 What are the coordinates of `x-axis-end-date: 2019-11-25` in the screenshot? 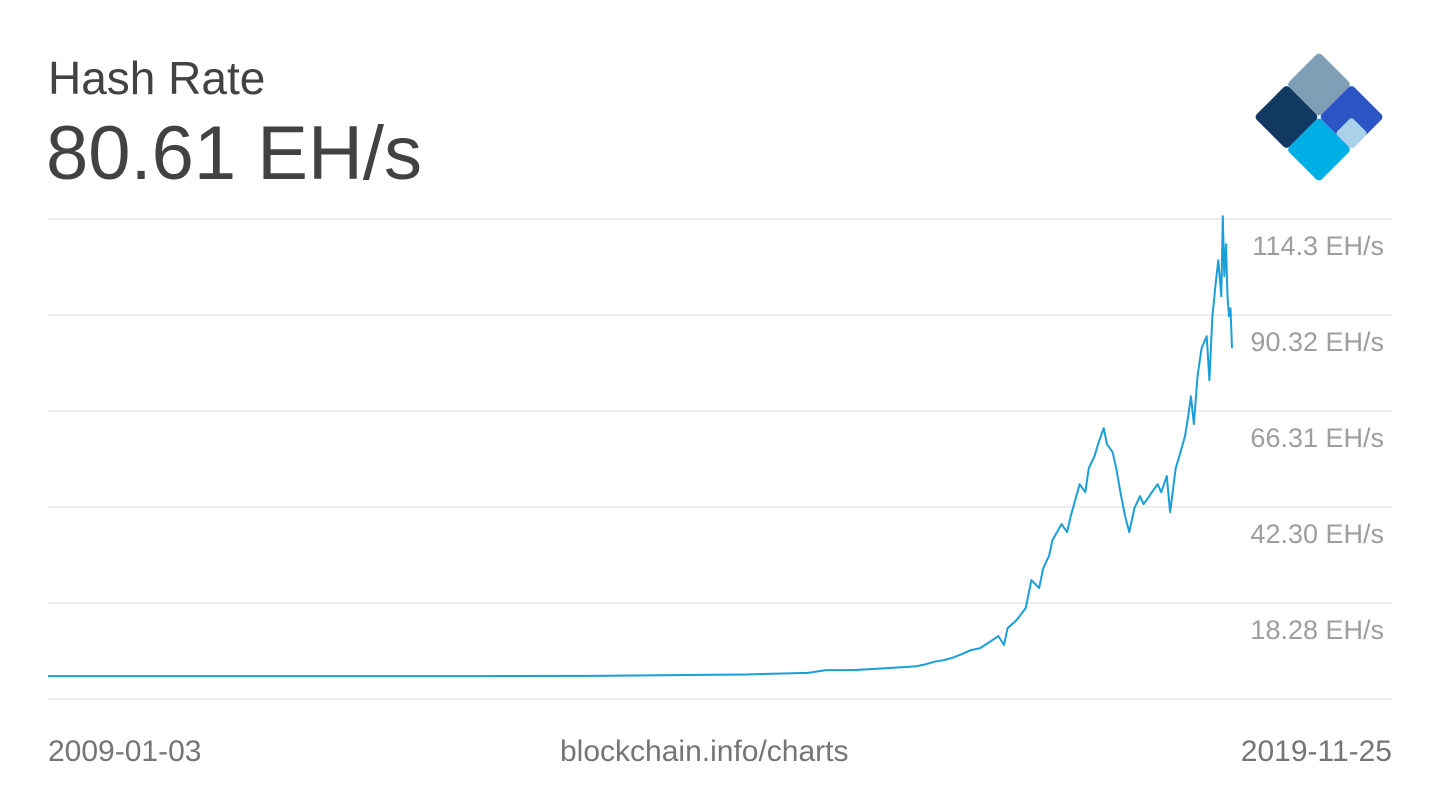 It's located at (1316, 751).